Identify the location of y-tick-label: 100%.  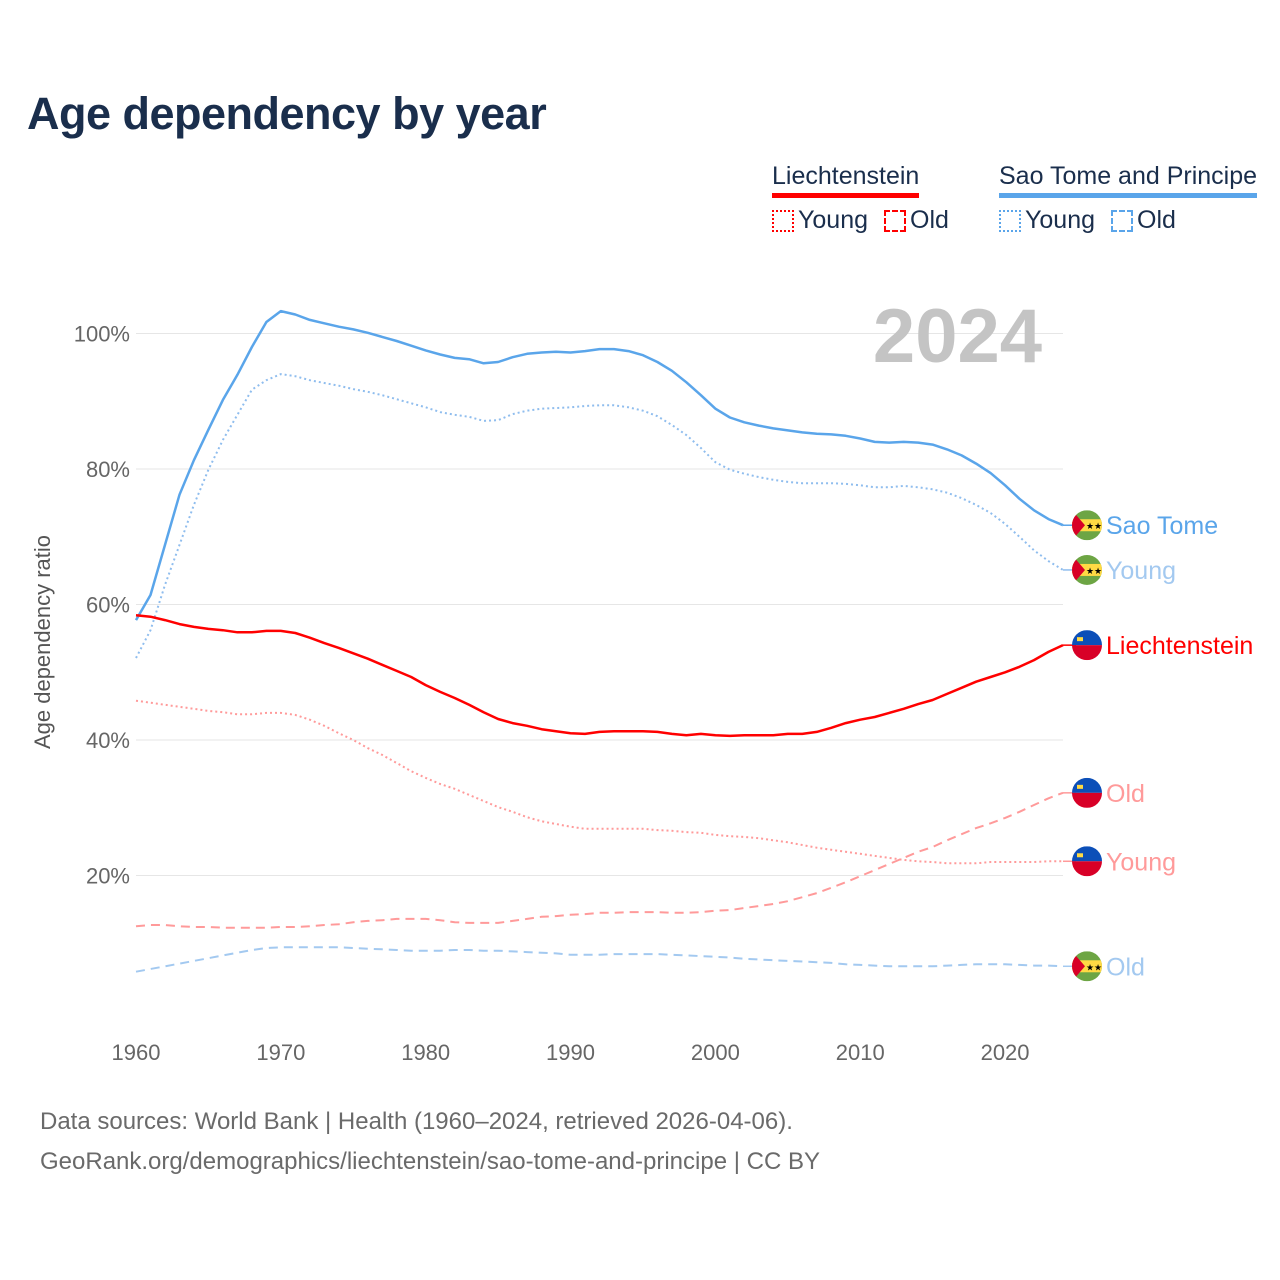
(102, 334).